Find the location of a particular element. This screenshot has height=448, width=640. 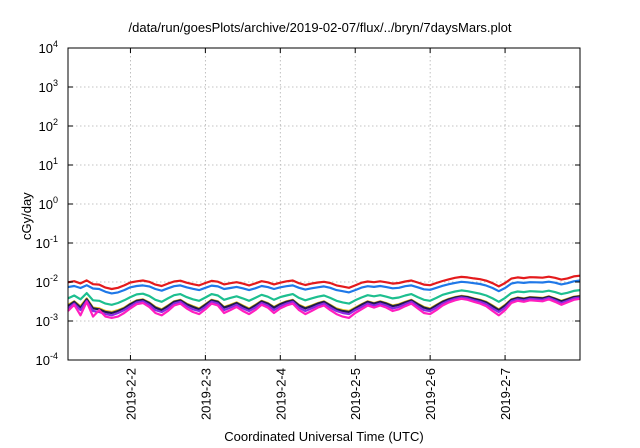

x-tick-label: 2019-2-2 is located at coordinates (130, 394).